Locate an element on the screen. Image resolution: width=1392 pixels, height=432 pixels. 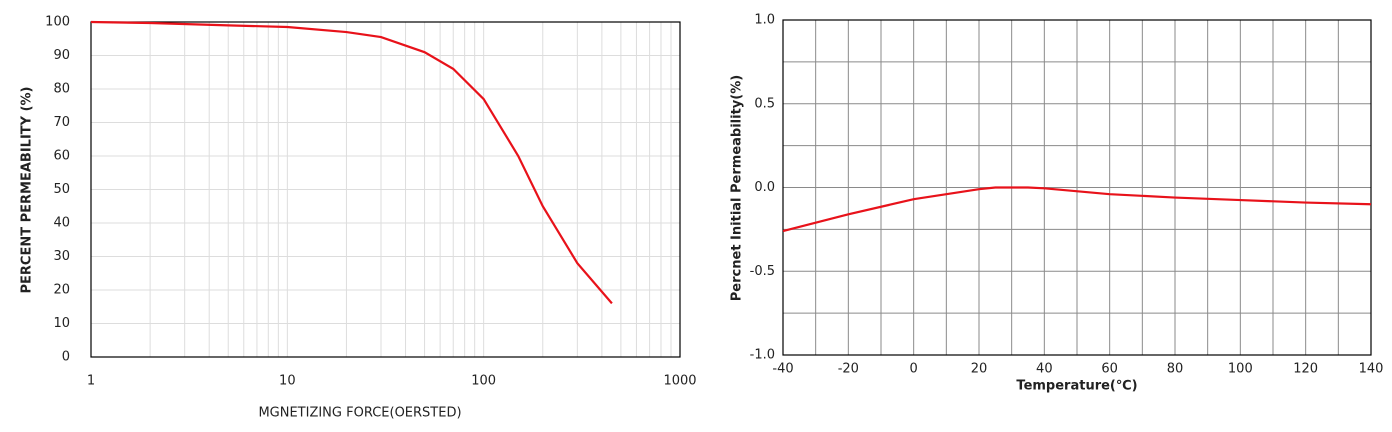
x-tick-label: 10 is located at coordinates (287, 381).